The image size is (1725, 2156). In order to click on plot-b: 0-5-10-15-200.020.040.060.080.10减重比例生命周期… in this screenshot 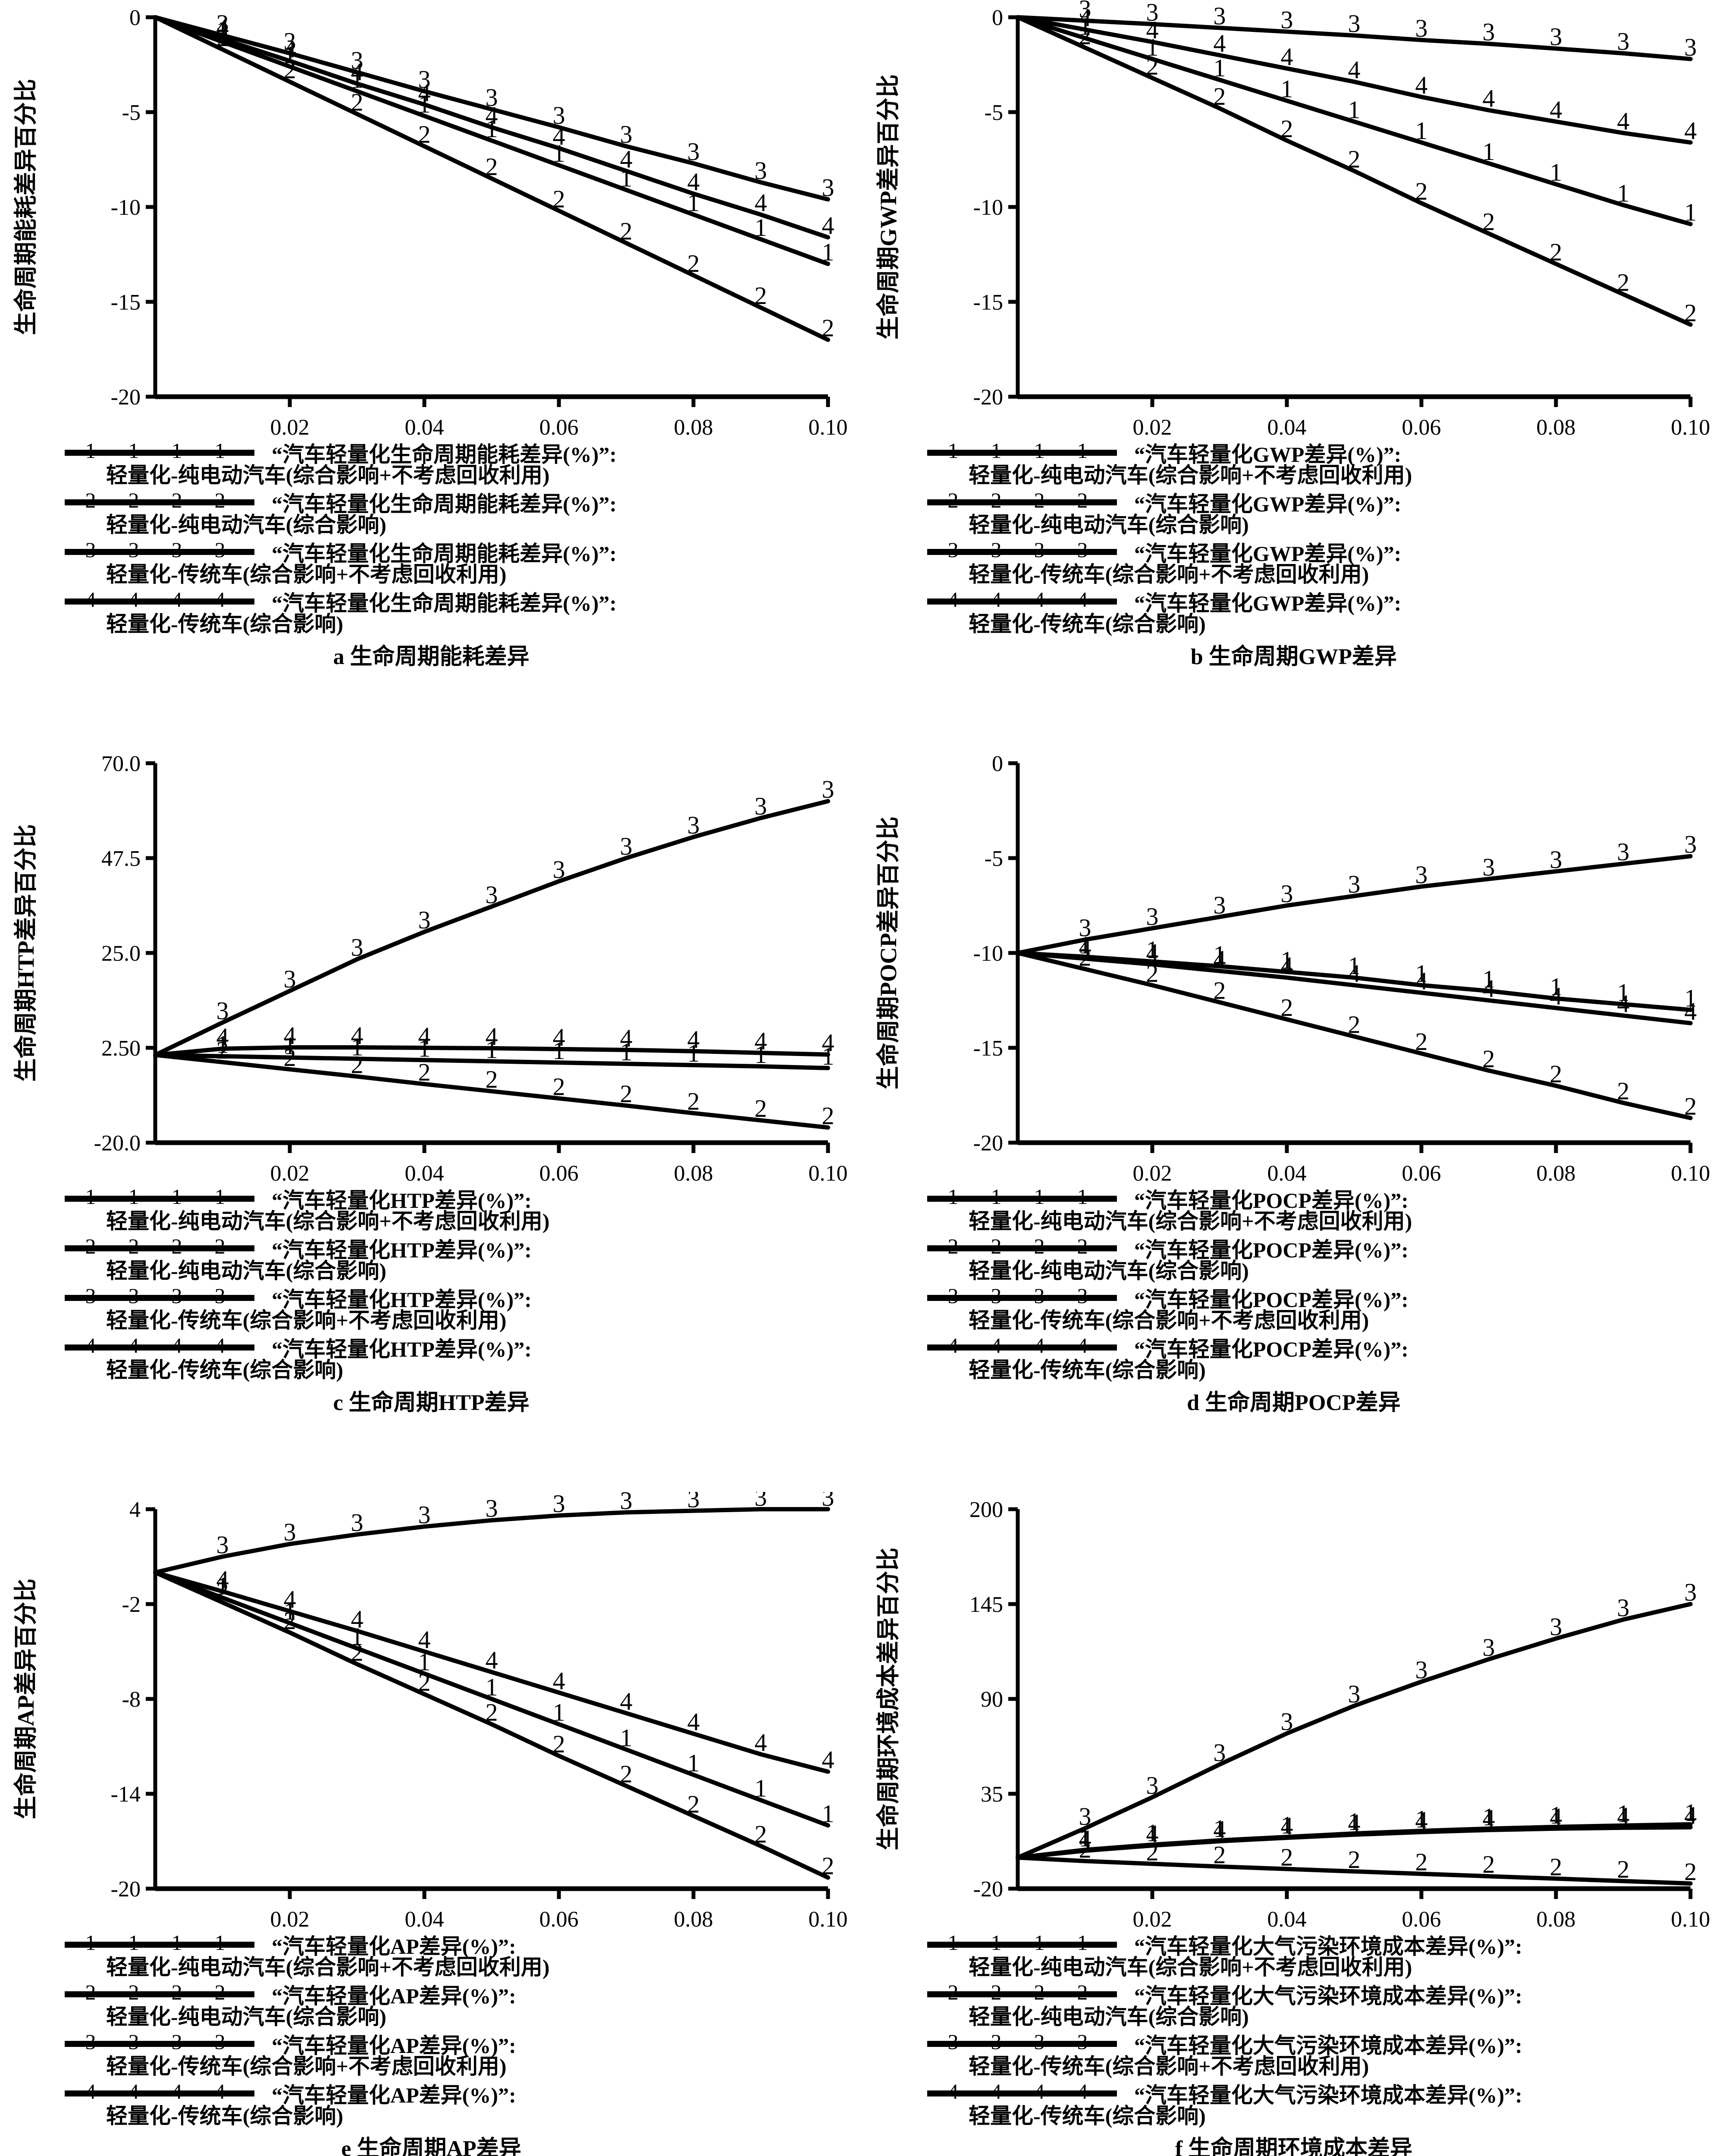, I will do `click(1293, 218)`.